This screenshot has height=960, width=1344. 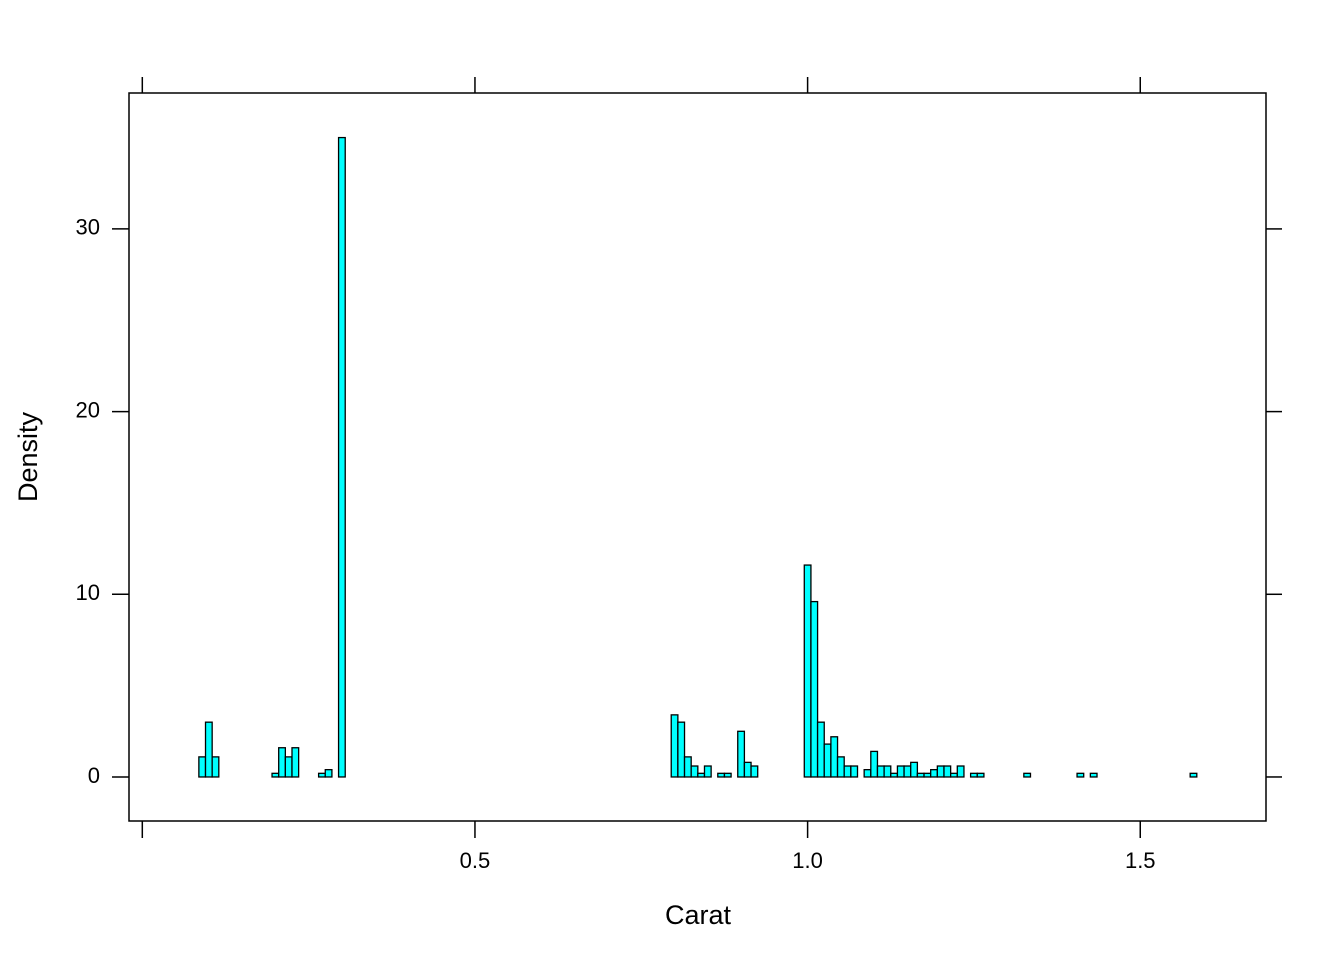 I want to click on y-tick-label: 30, so click(x=88, y=227).